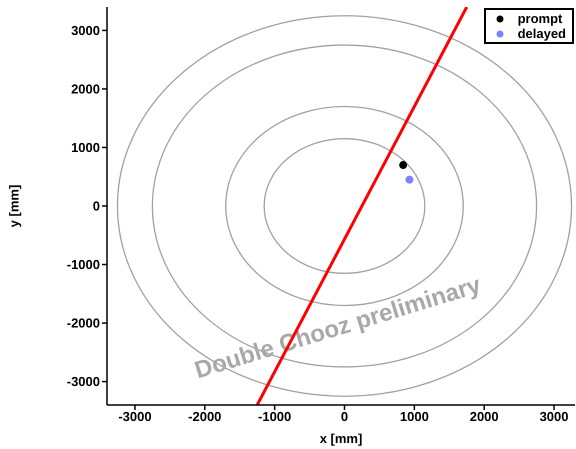  Describe the element at coordinates (542, 33) in the screenshot. I see `legend-label: delayed` at that location.